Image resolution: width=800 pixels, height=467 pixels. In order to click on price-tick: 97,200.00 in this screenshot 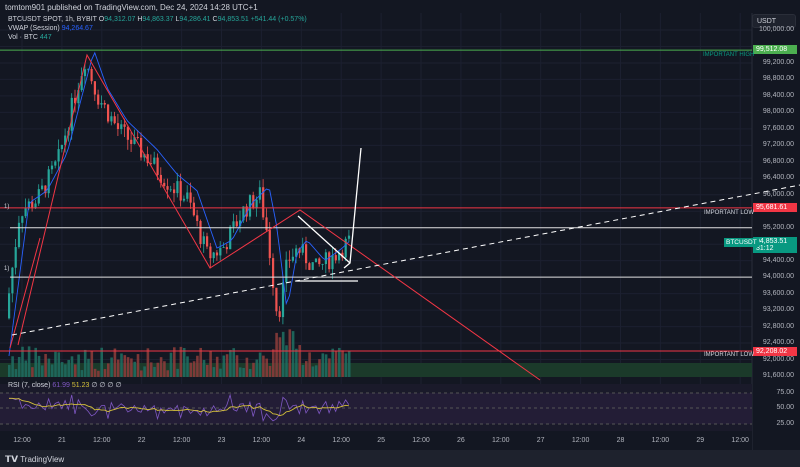, I will do `click(778, 145)`.